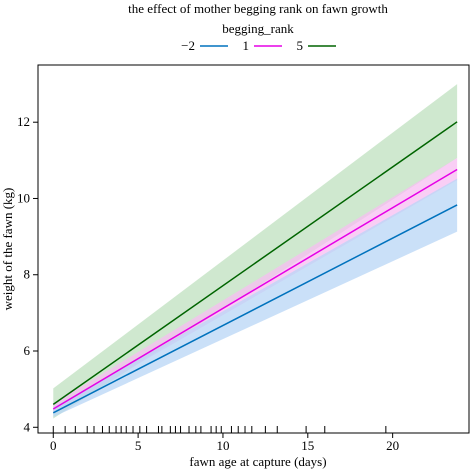  What do you see at coordinates (27, 426) in the screenshot?
I see `y-tick-label: 4` at bounding box center [27, 426].